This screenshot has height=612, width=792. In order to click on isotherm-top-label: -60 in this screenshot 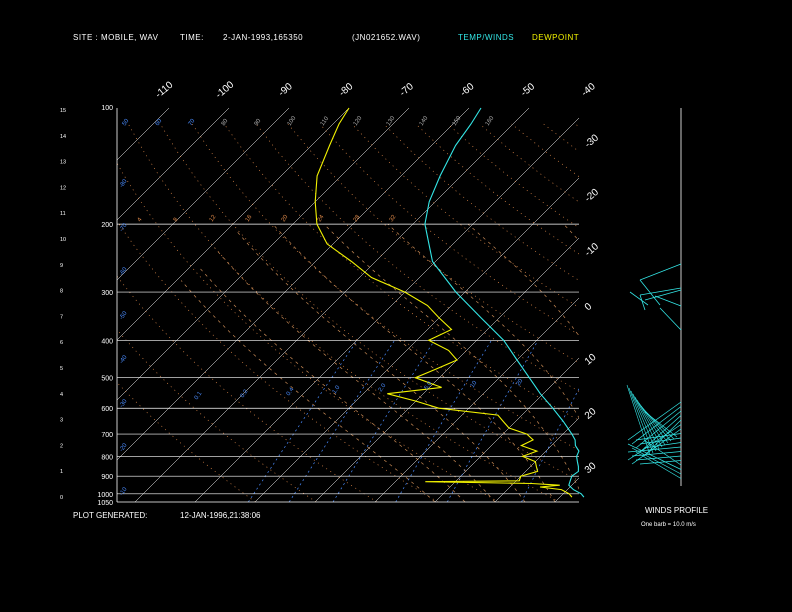, I will do `click(467, 90)`.